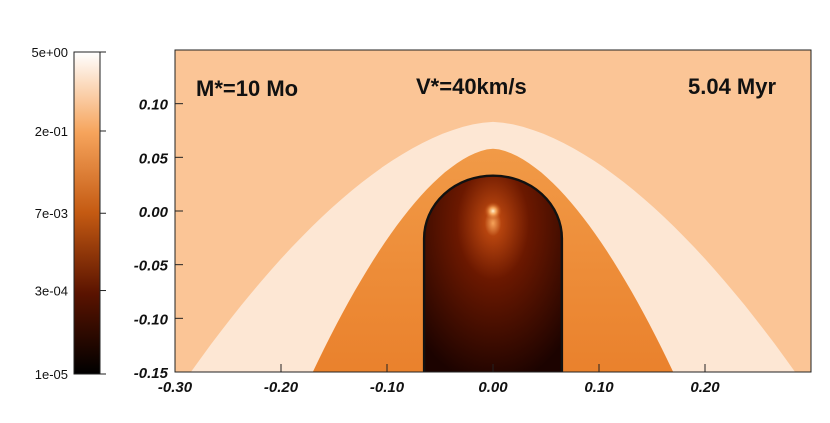 The image size is (830, 423). Describe the element at coordinates (51, 131) in the screenshot. I see `colorbar-tick-label: 2e-01` at that location.